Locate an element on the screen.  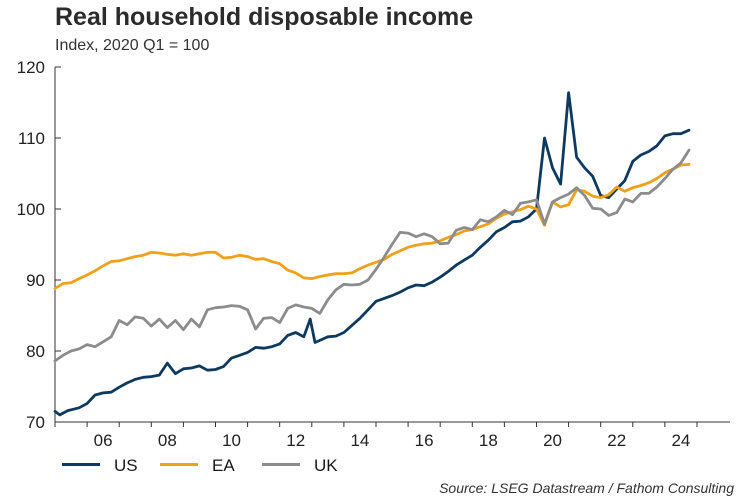
legend-swatch-us is located at coordinates (81, 465).